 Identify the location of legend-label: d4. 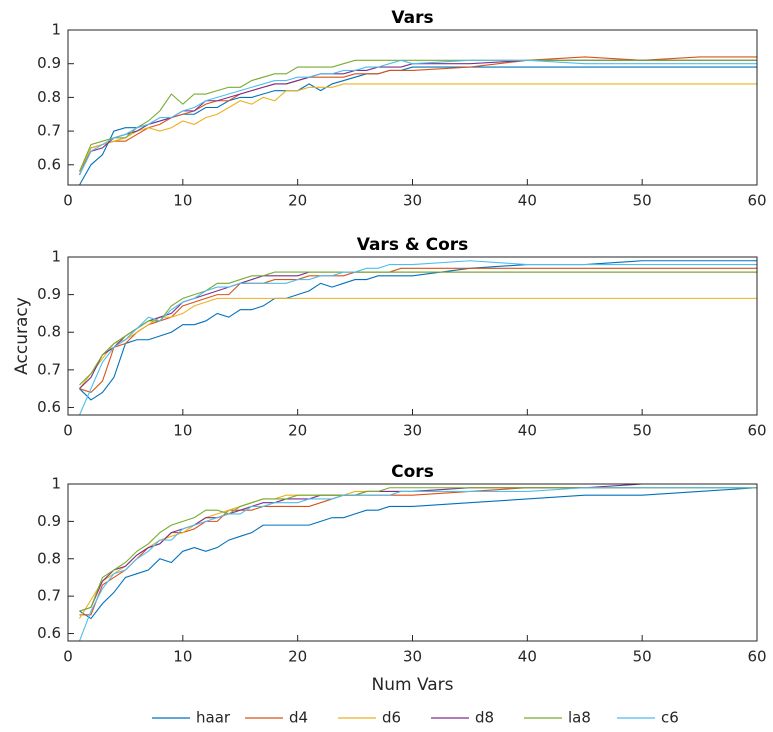
(298, 718).